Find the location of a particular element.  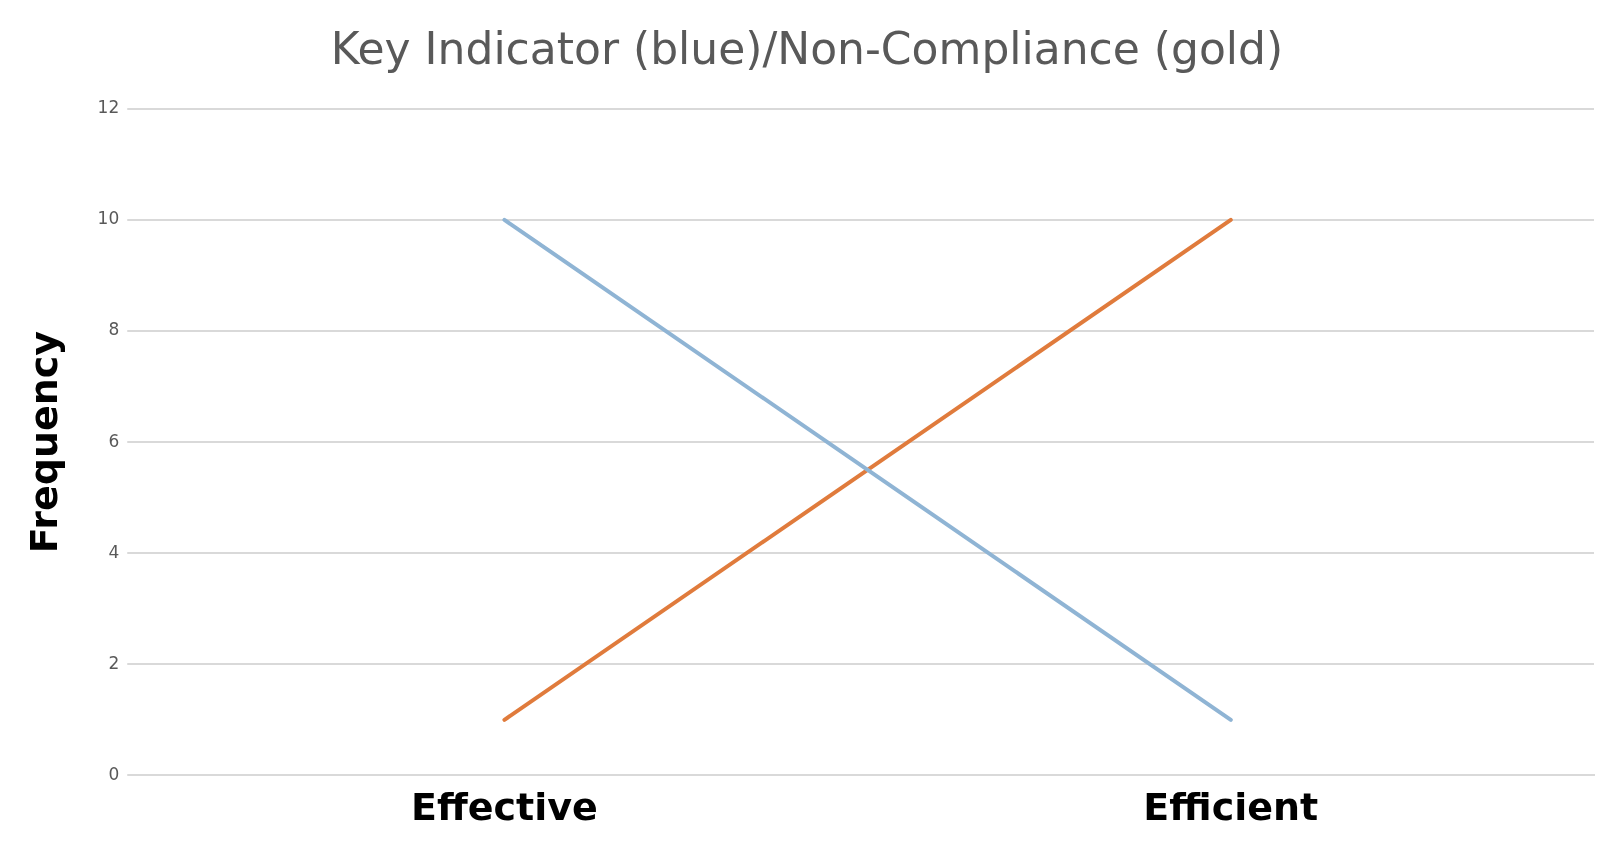

y-tick-label: 6 is located at coordinates (114, 440).